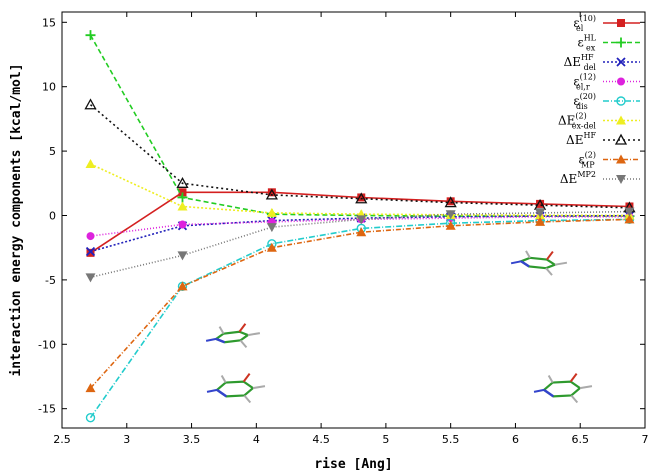 Image resolution: width=651 pixels, height=475 pixels. I want to click on y-tick-label: -10, so click(47, 344).